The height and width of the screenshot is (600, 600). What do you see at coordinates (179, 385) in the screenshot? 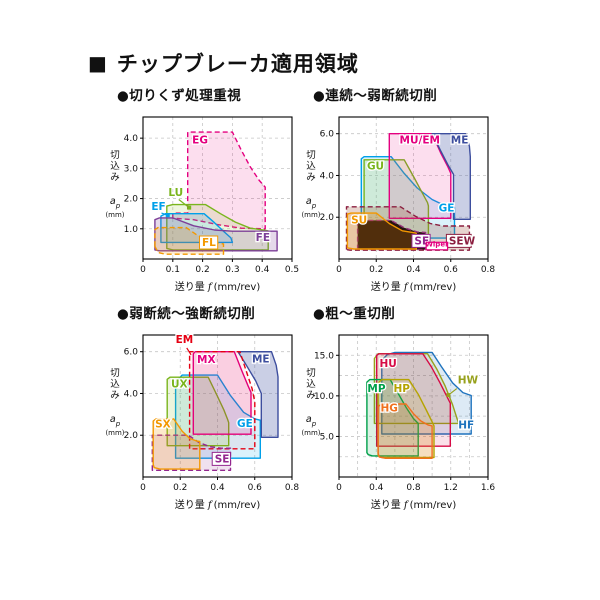
I see `region-label-UX: UX` at bounding box center [179, 385].